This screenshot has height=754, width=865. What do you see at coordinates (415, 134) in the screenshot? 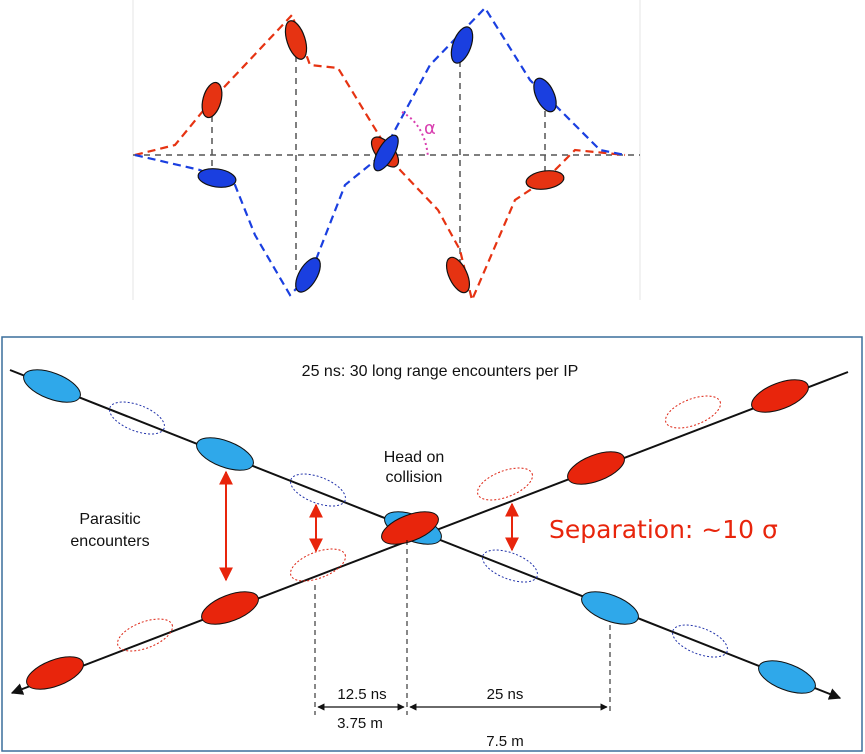
I see `crossing-angle-arc` at bounding box center [415, 134].